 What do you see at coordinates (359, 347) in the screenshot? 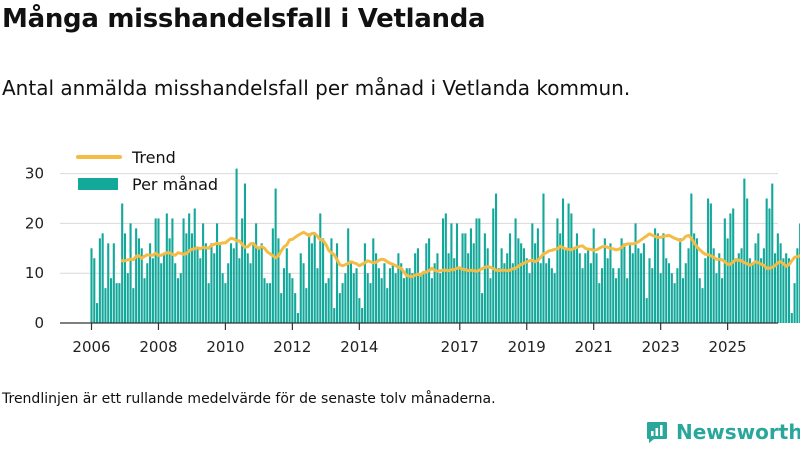
I see `x-tick-label: 2014` at bounding box center [359, 347].